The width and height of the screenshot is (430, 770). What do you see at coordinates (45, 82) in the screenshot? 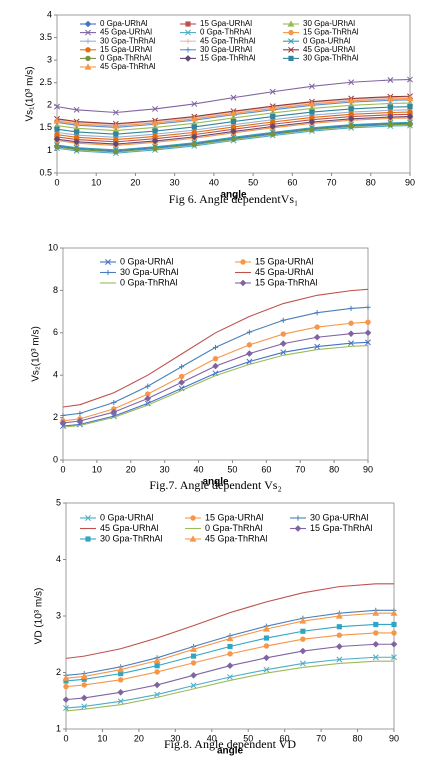
I see `y-tick-label: 2.5` at bounding box center [45, 82].